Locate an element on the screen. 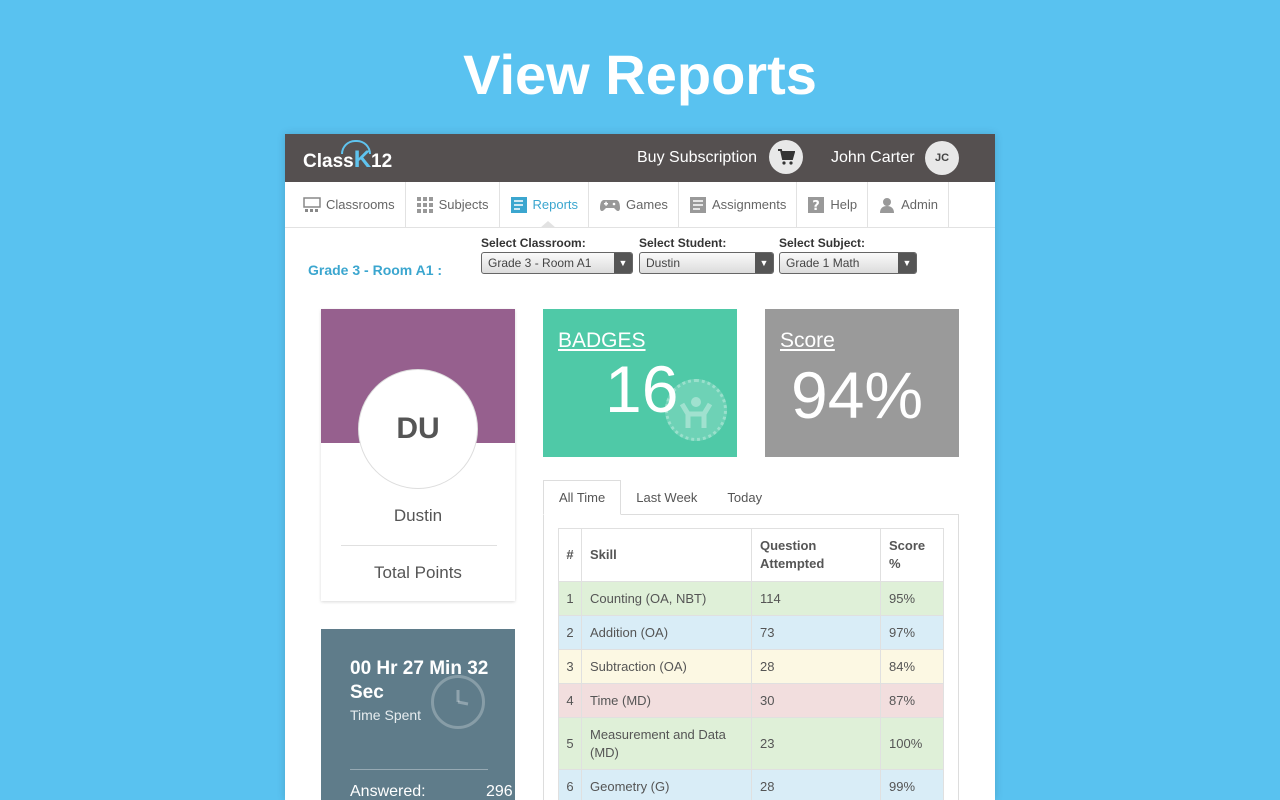 The image size is (1280, 800). total-points-label: Total Points is located at coordinates (418, 572).